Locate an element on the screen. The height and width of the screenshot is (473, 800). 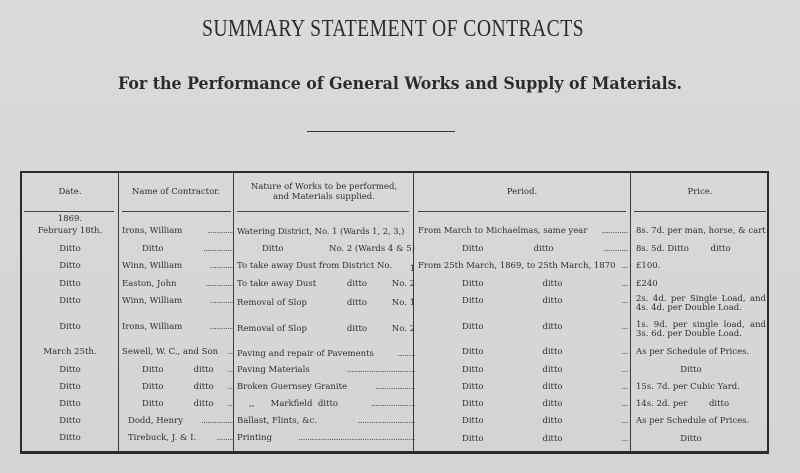
nature-text: To take away Dust is located at coordinates (277, 284).